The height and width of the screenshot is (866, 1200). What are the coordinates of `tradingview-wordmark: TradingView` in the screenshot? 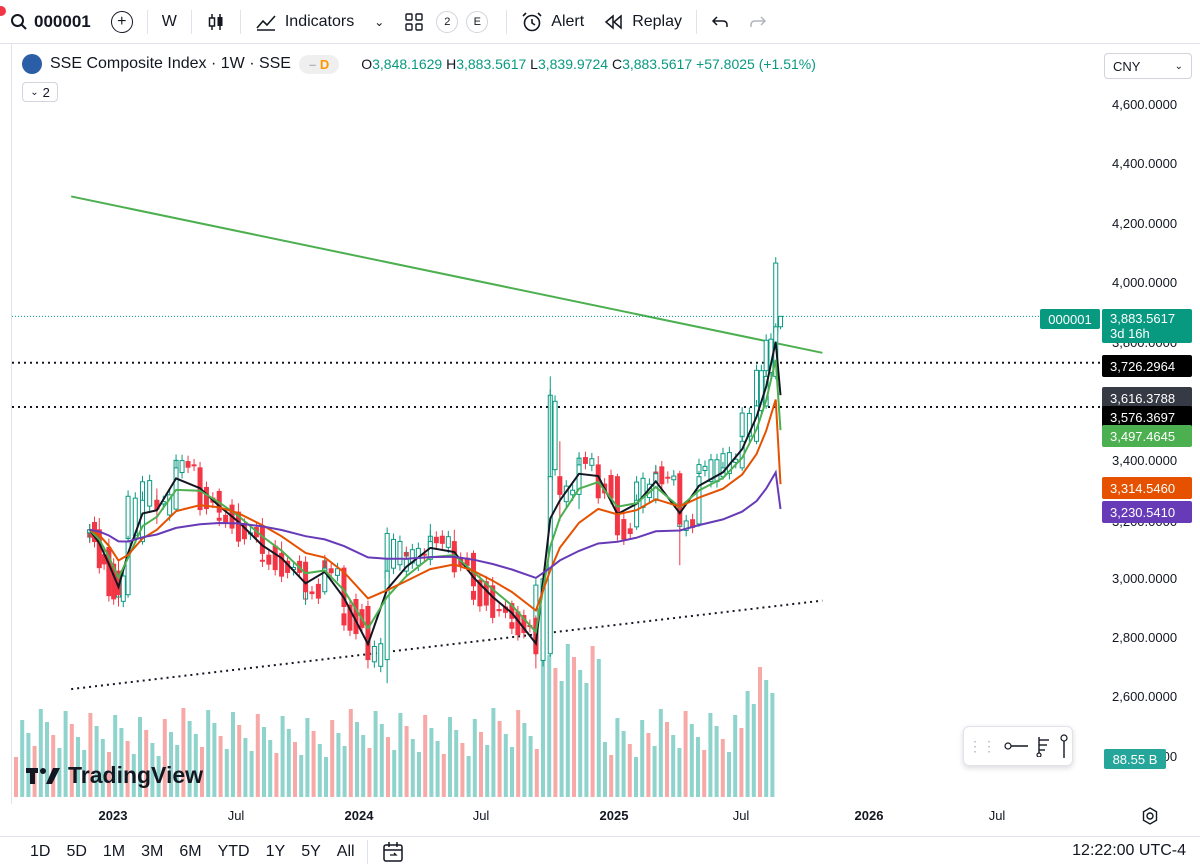 It's located at (136, 775).